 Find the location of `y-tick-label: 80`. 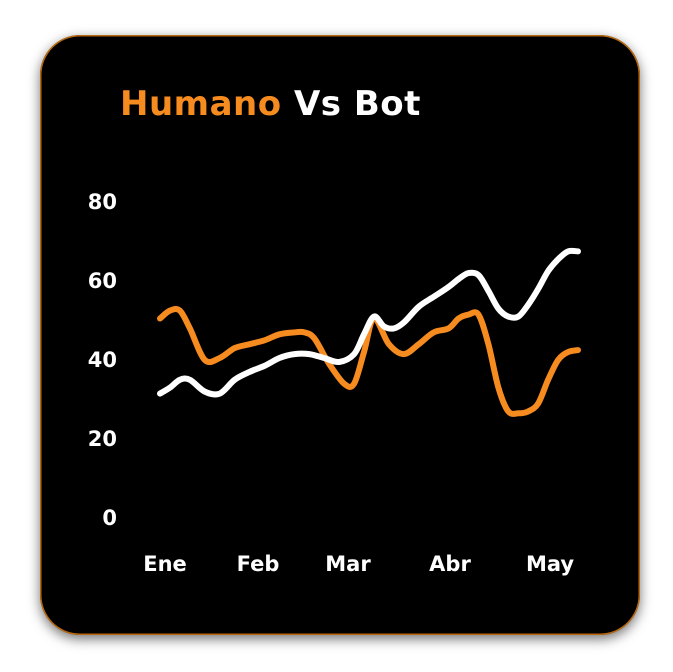

y-tick-label: 80 is located at coordinates (102, 202).